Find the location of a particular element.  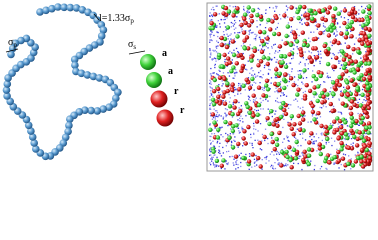

solvent-size-text: σ is located at coordinates (131, 44).